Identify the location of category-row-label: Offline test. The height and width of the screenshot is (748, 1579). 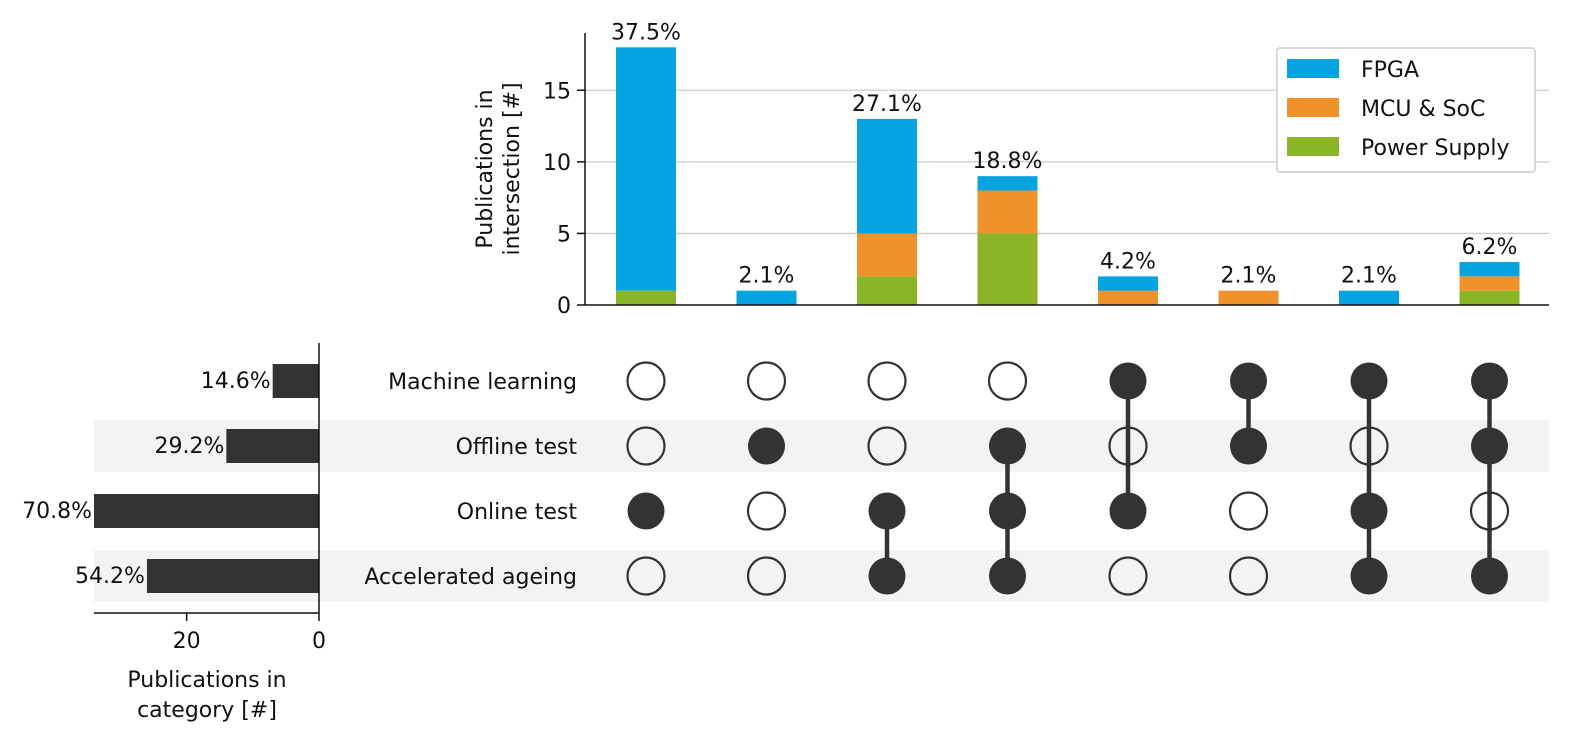
(517, 447).